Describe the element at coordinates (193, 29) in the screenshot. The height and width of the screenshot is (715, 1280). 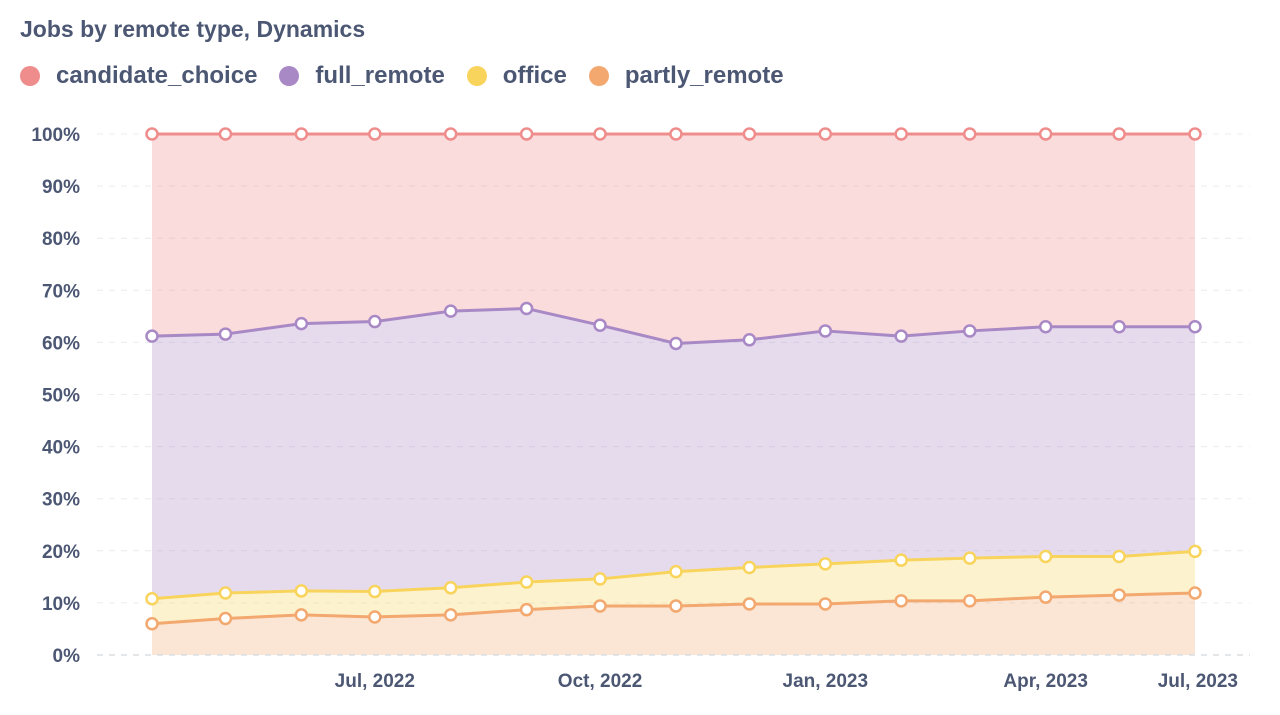
I see `chart-title: Jobs by remote type, Dynamics` at that location.